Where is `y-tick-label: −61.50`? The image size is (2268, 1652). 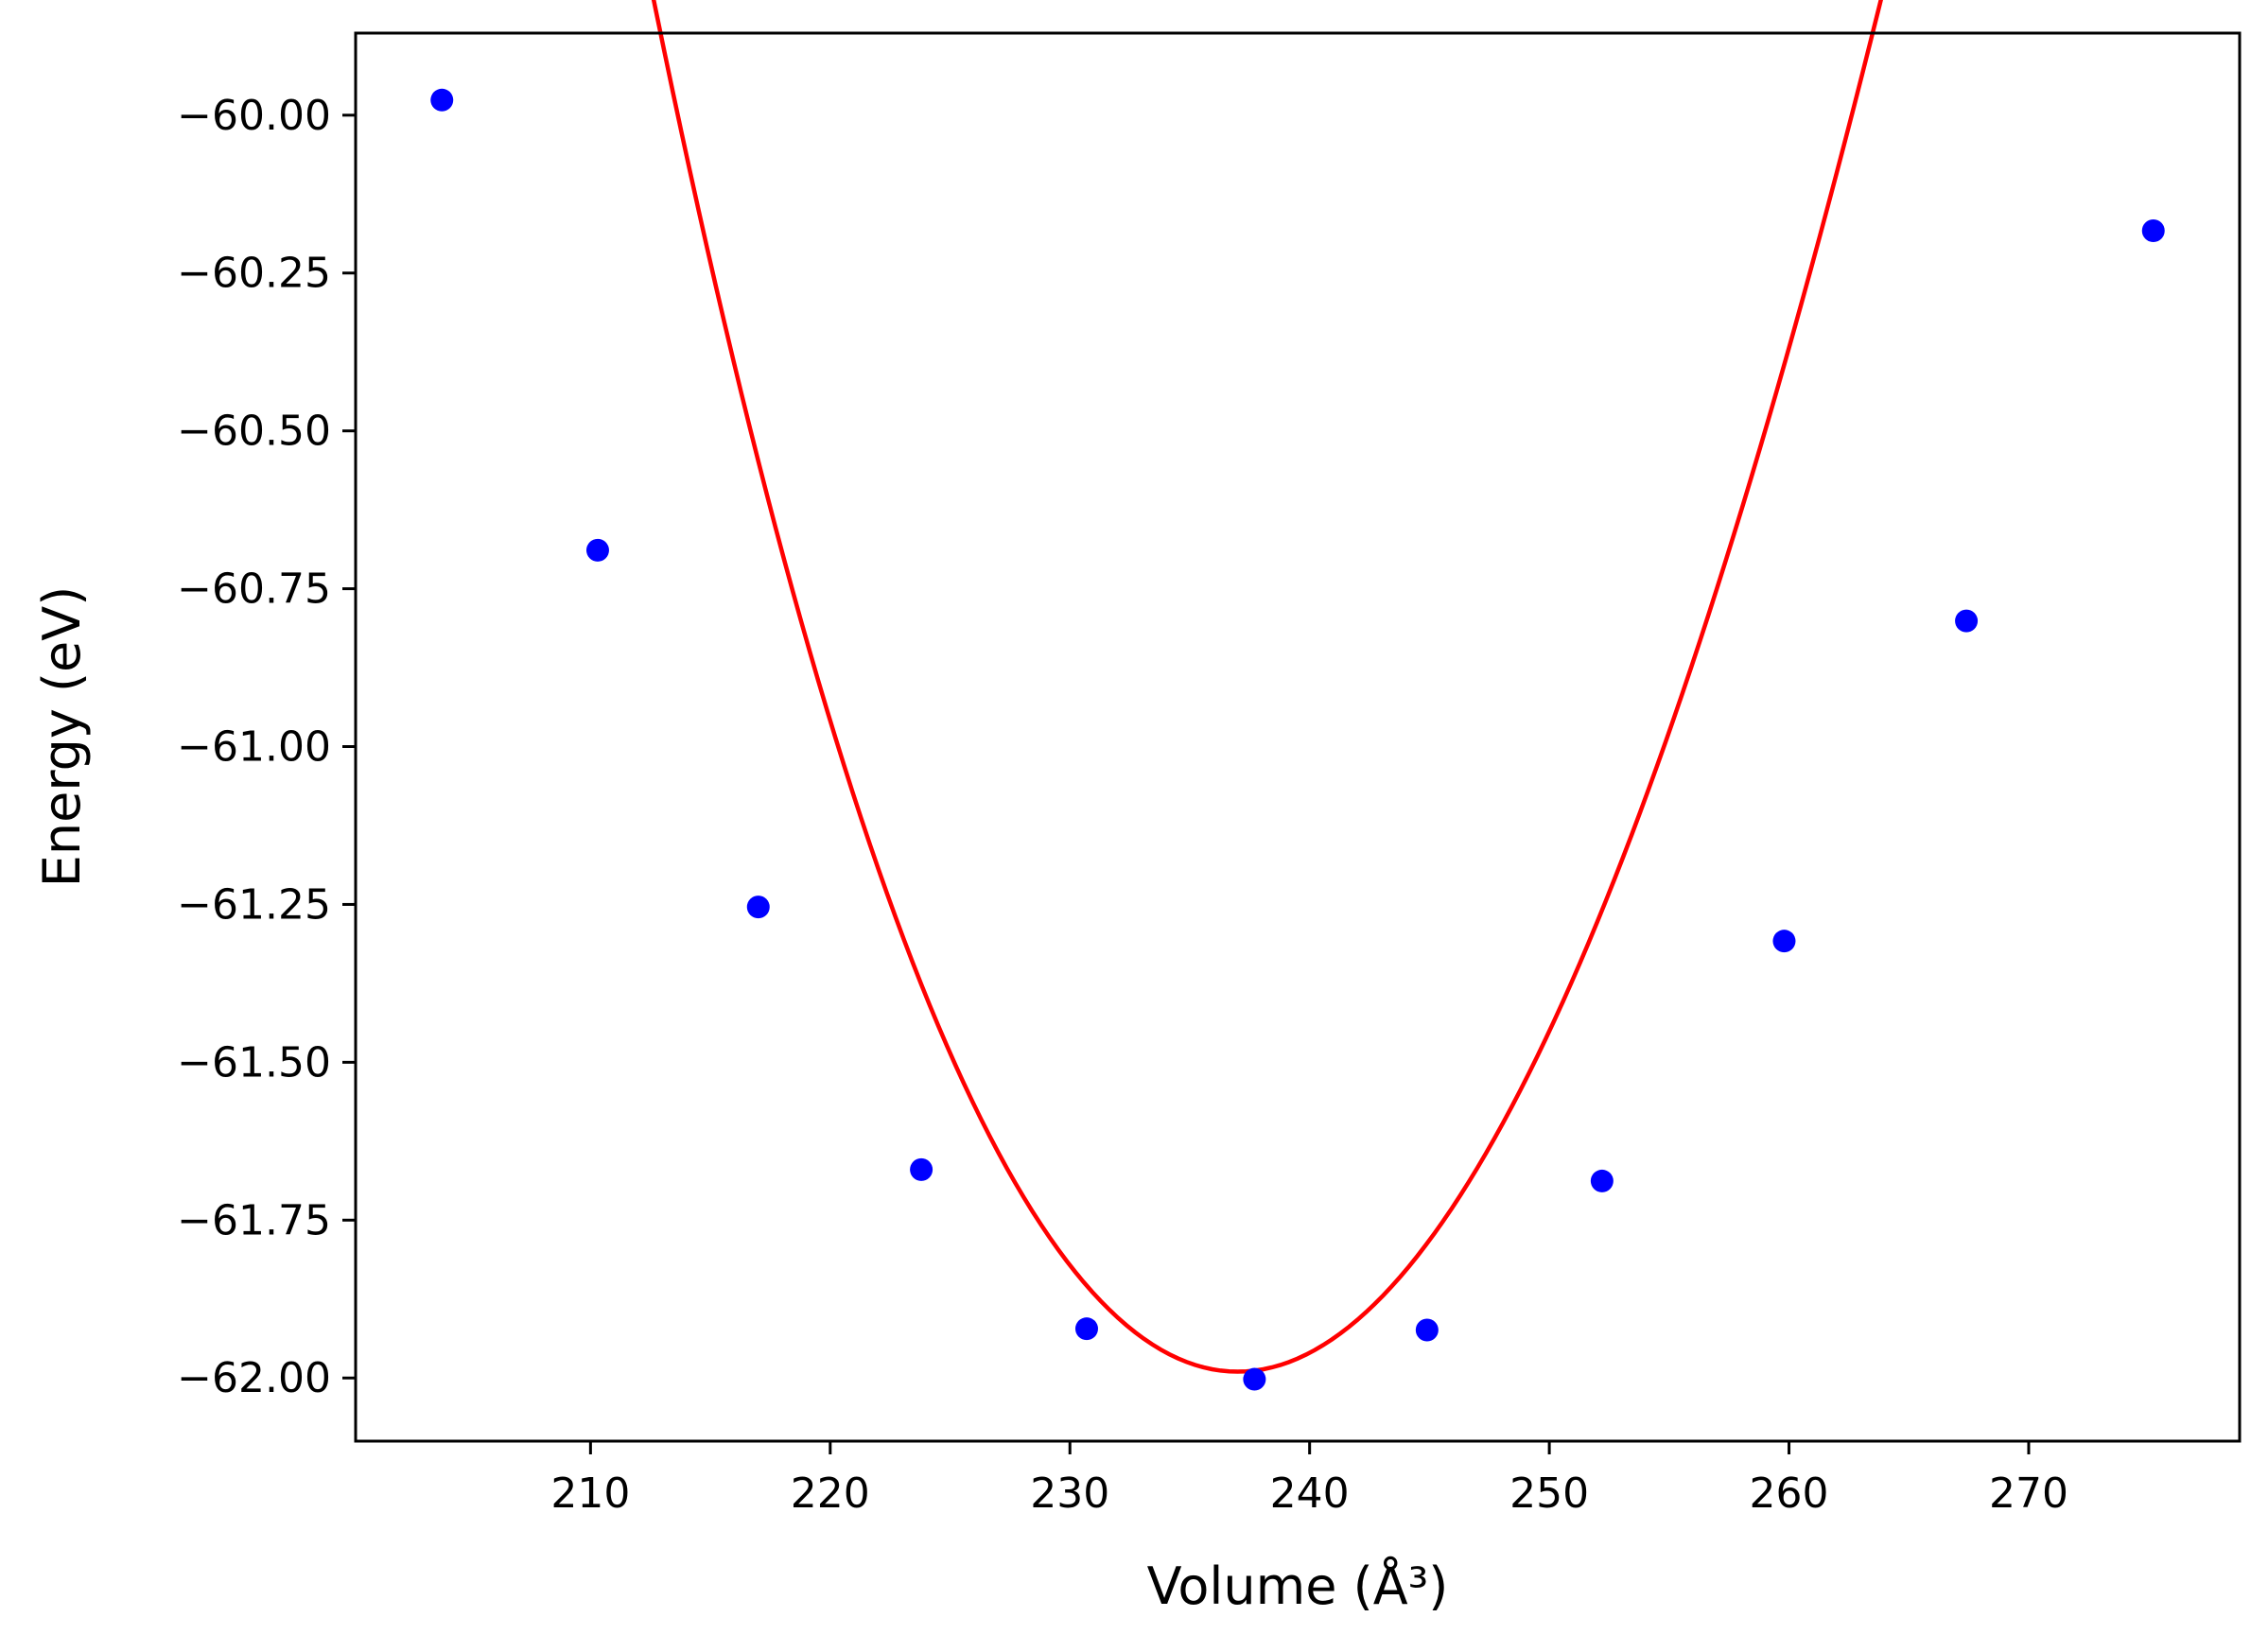 y-tick-label: −61.50 is located at coordinates (254, 1062).